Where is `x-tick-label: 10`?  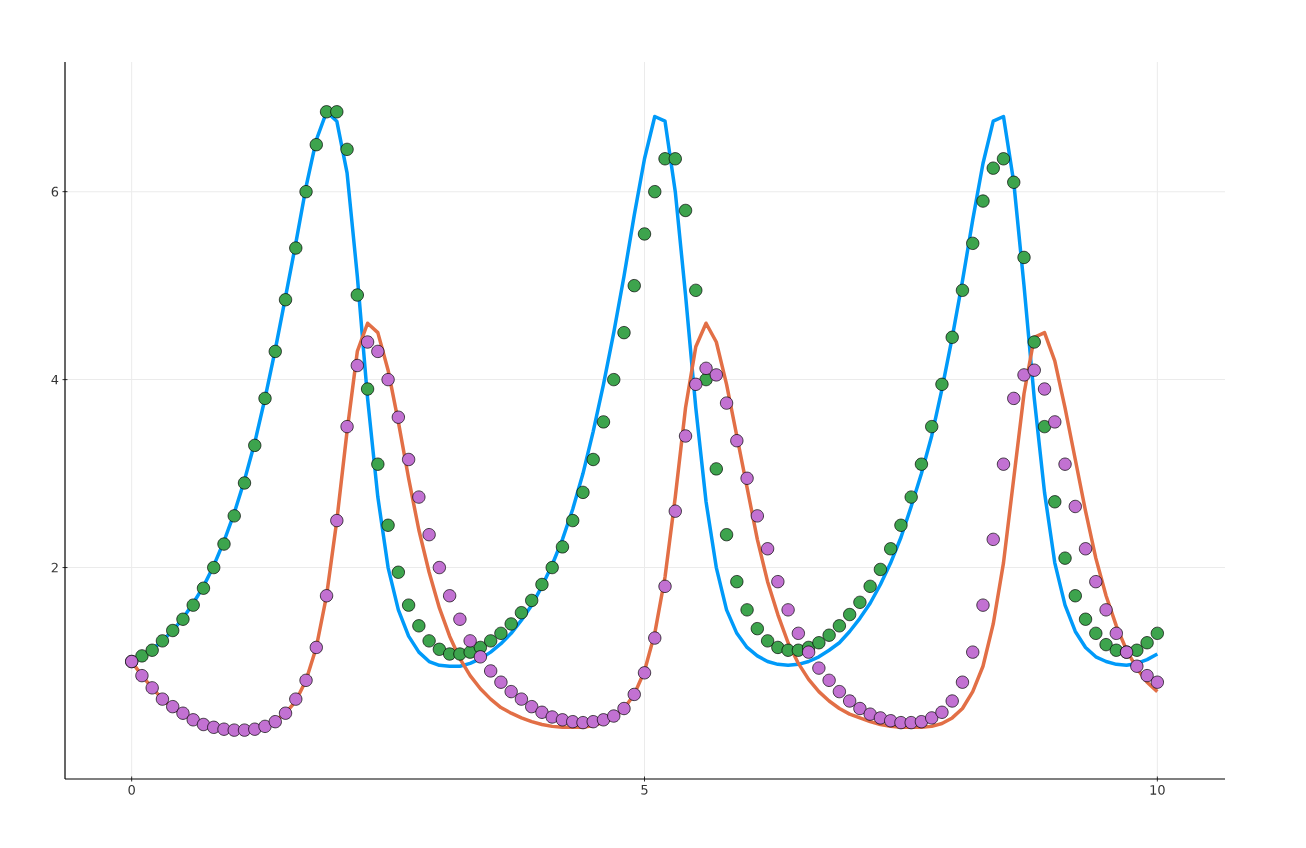 x-tick-label: 10 is located at coordinates (1157, 790).